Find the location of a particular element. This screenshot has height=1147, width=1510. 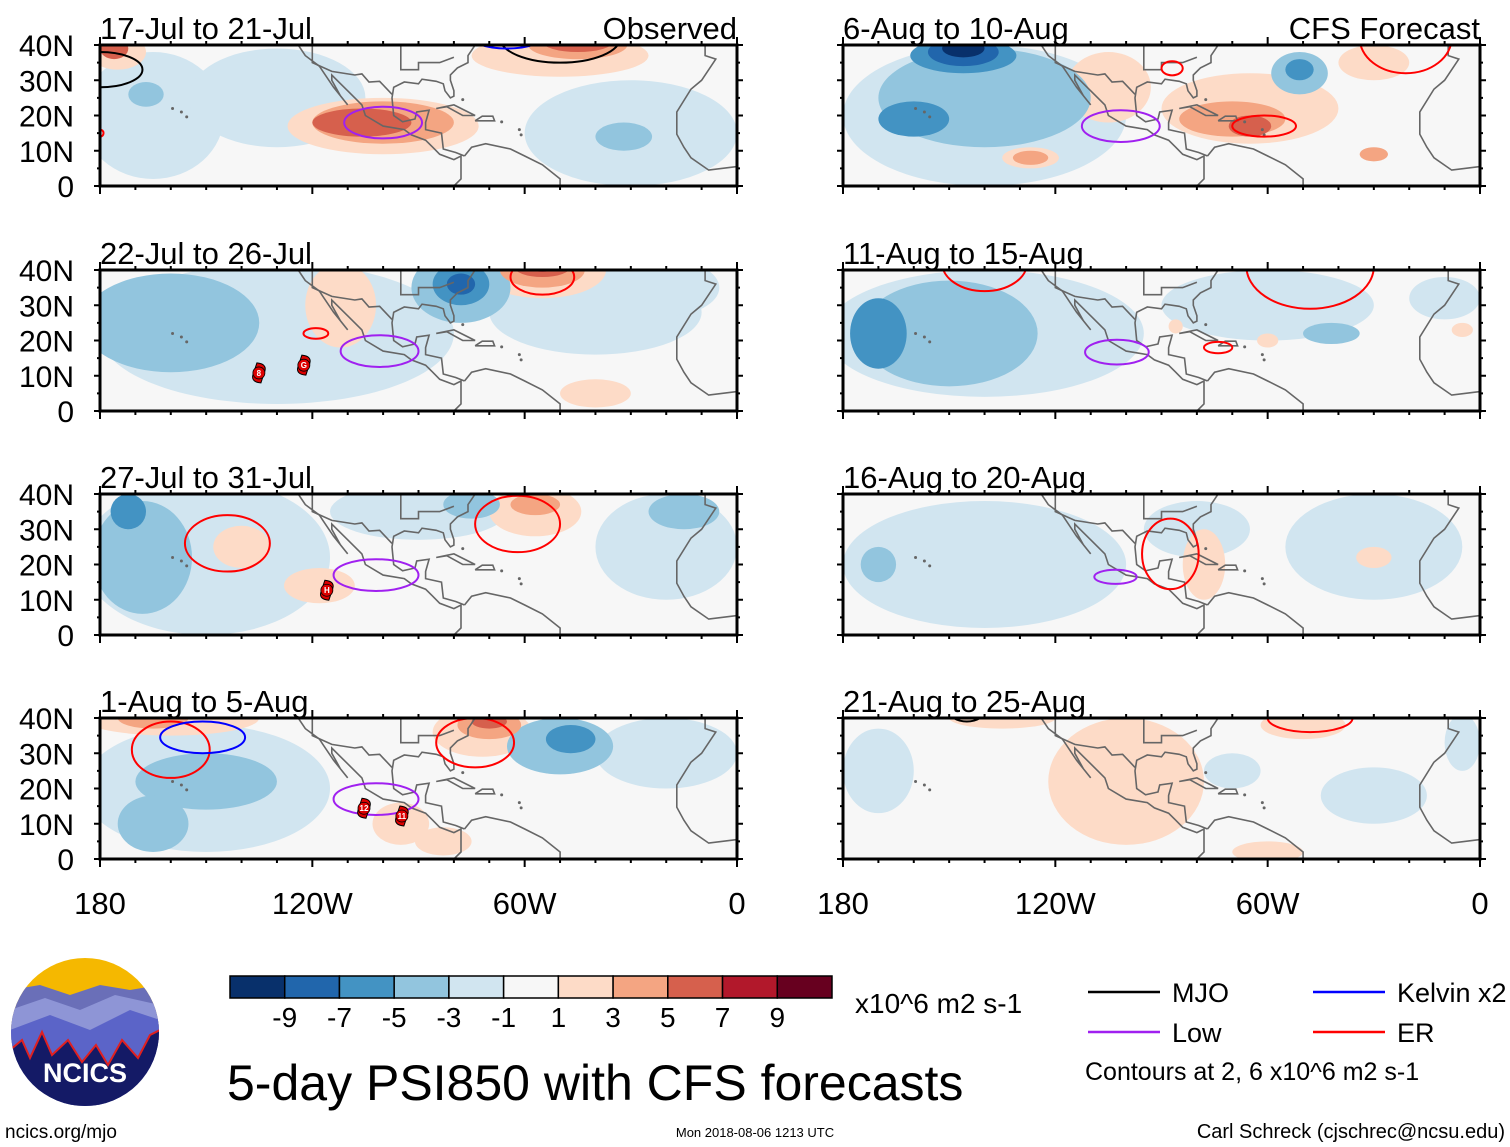

latitude-tick-label: 0 is located at coordinates (65, 412).